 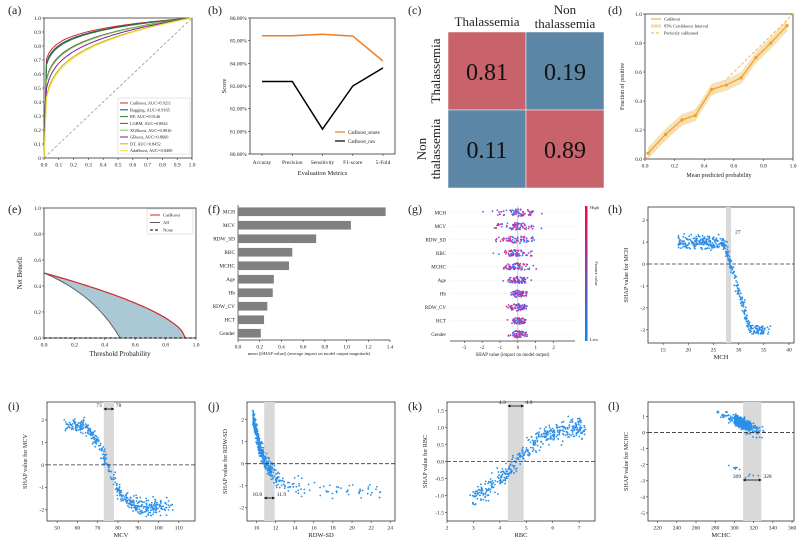 I want to click on bar-label: Gender, so click(x=227, y=334).